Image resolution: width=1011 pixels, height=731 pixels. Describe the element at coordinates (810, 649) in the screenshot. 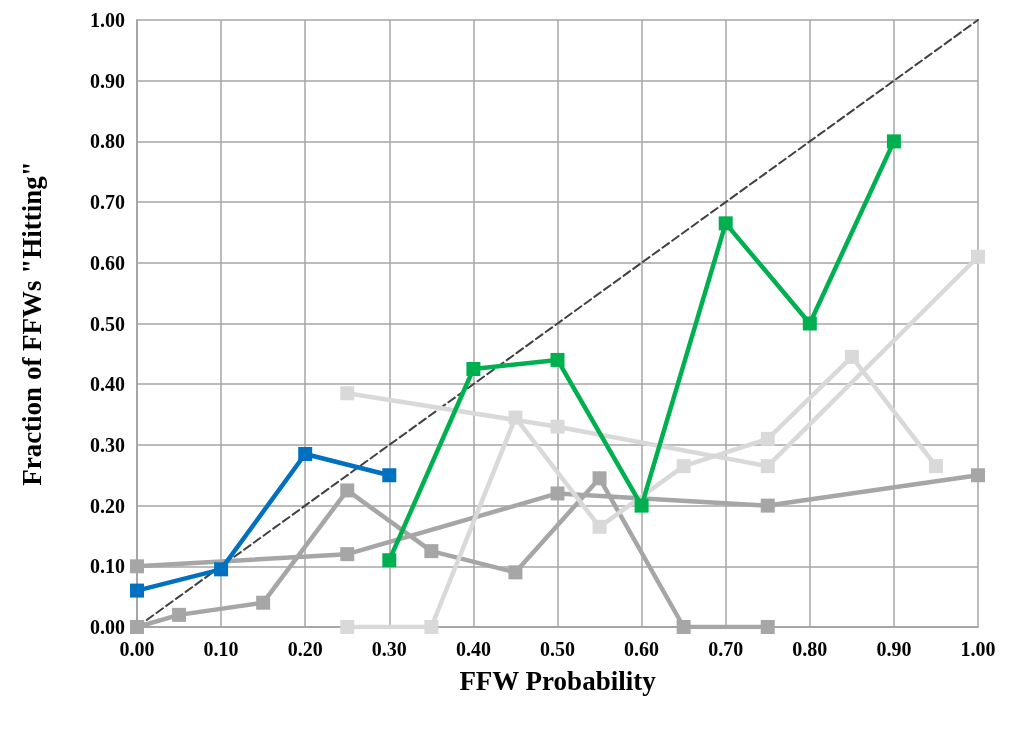

I see `x-tick-label: 0.80` at that location.